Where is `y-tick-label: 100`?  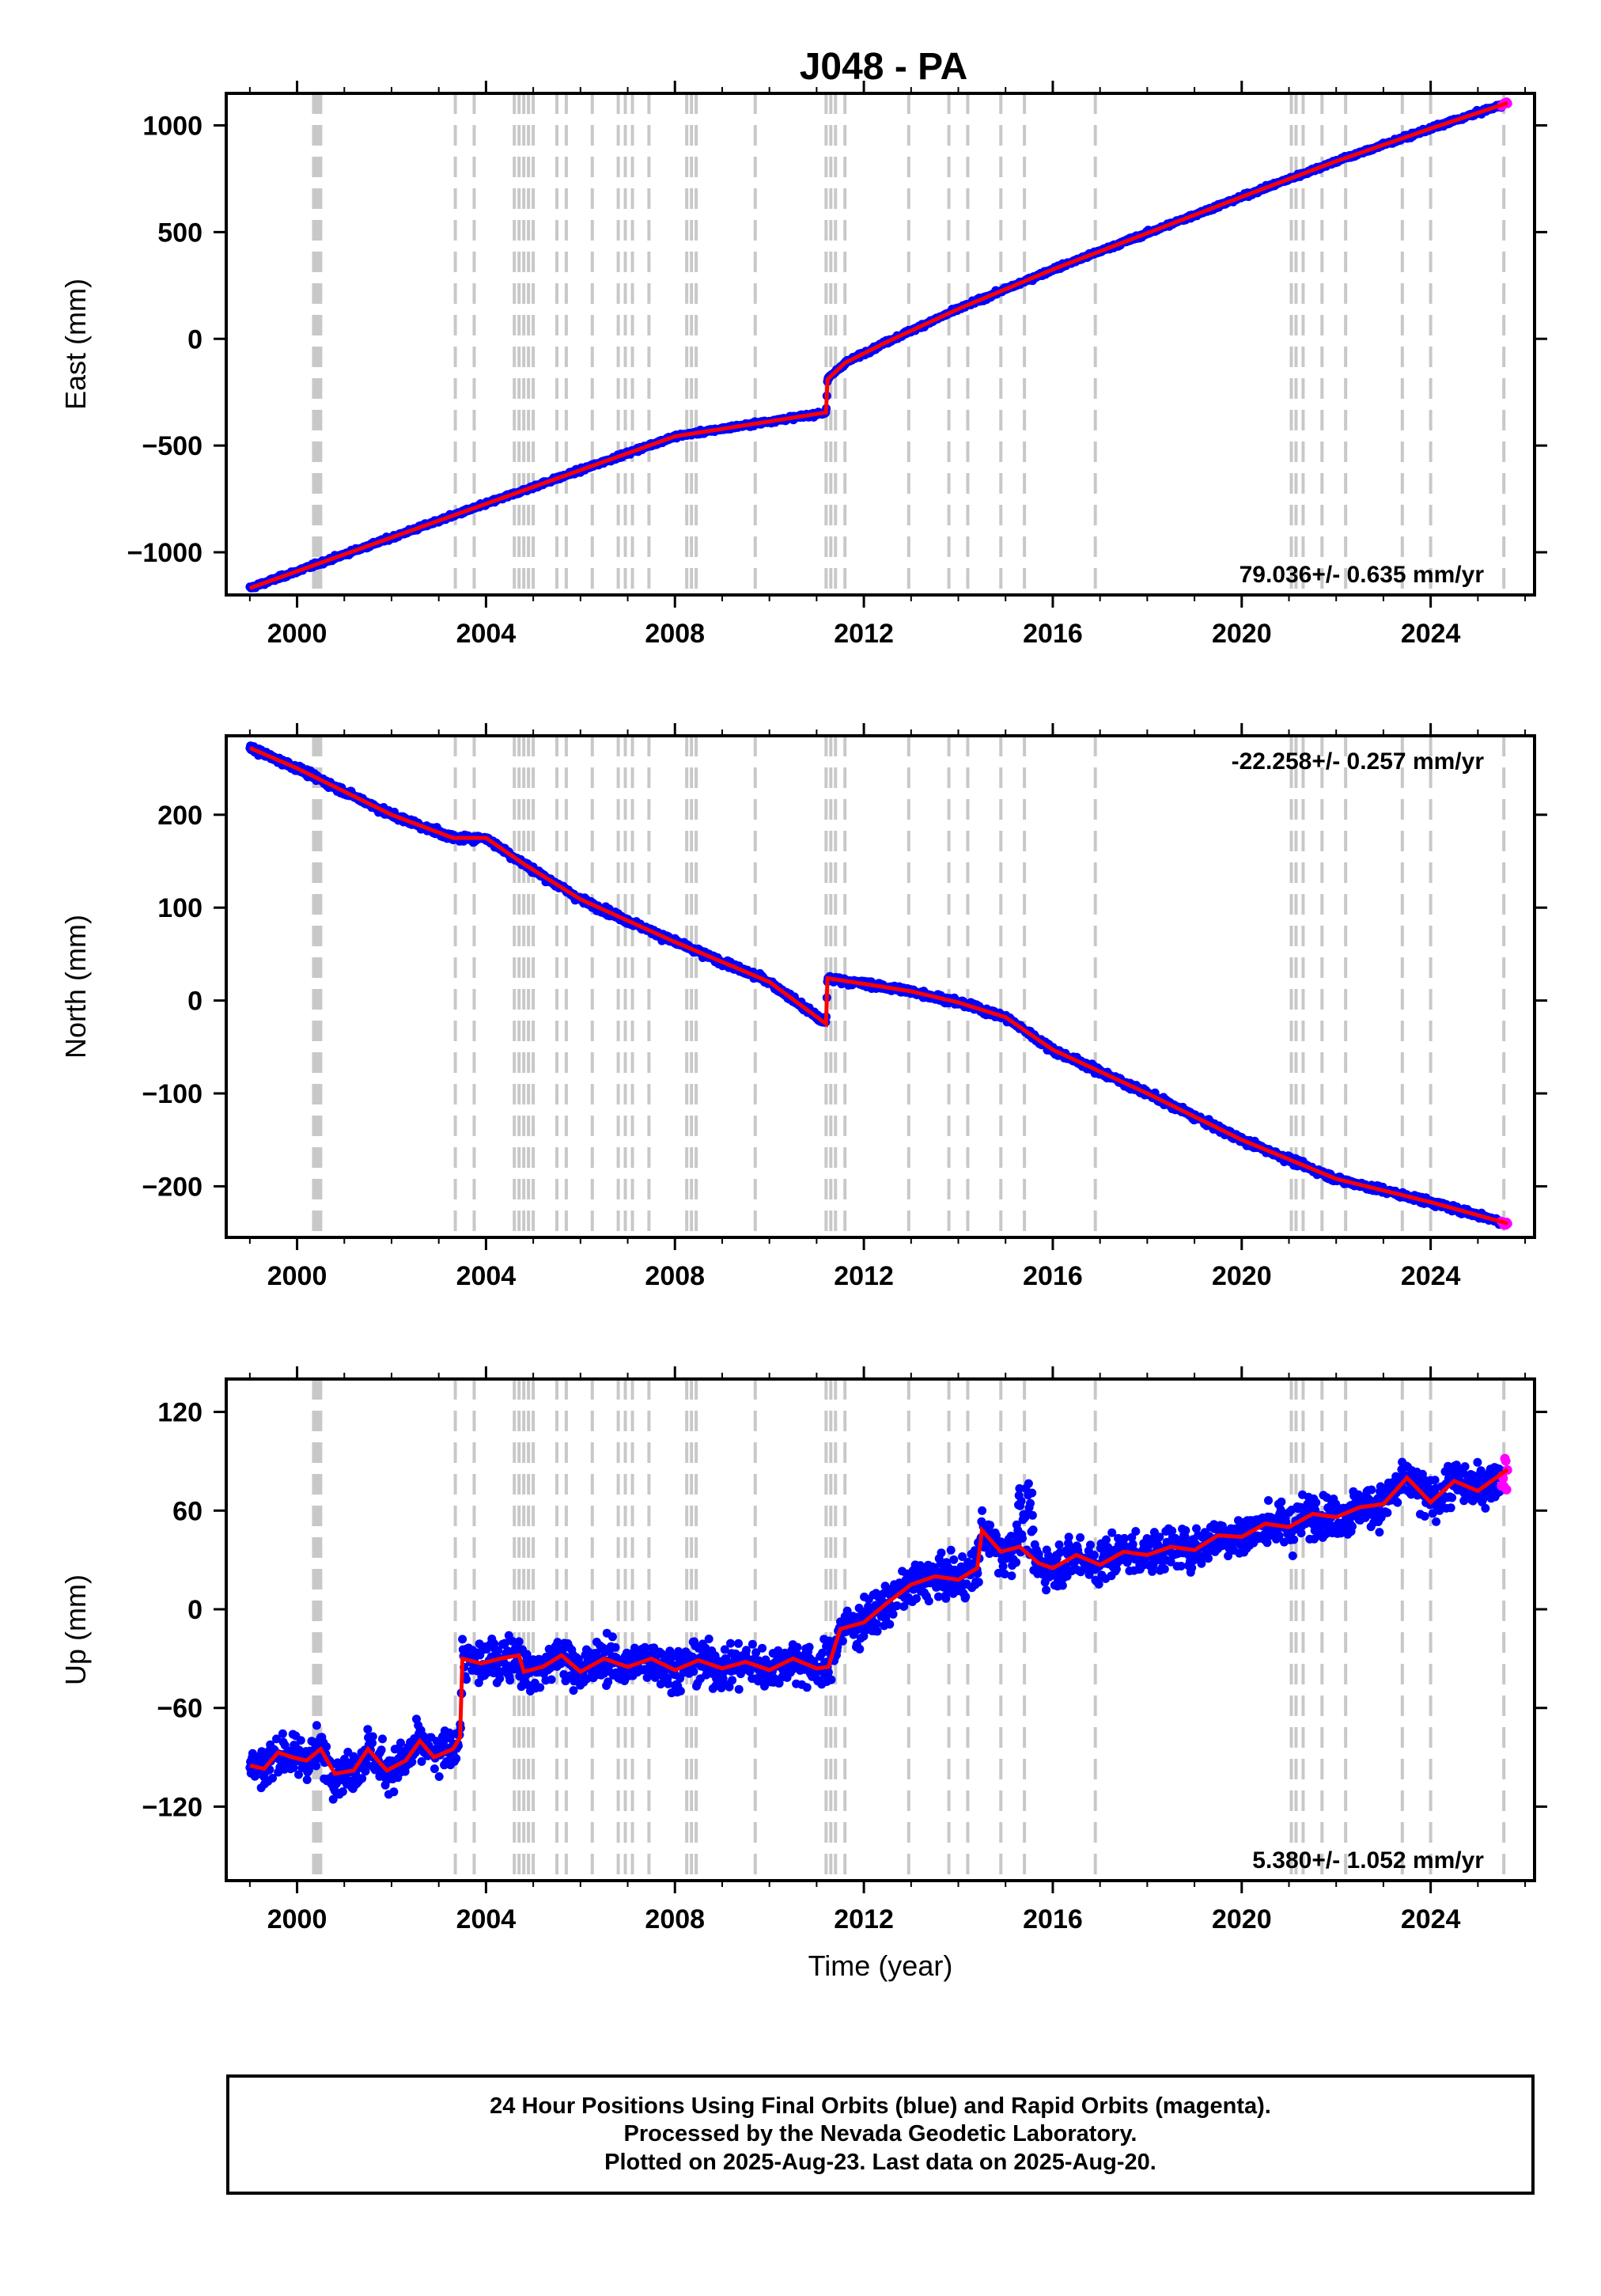 y-tick-label: 100 is located at coordinates (180, 908).